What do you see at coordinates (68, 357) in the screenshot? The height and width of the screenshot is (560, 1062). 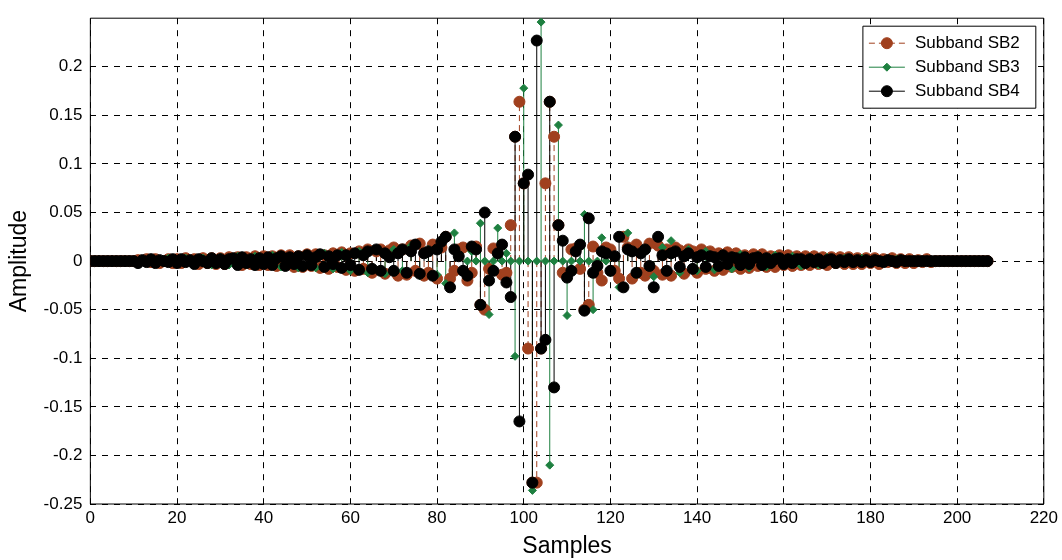 I see `y-tick-label: -0.1` at bounding box center [68, 357].